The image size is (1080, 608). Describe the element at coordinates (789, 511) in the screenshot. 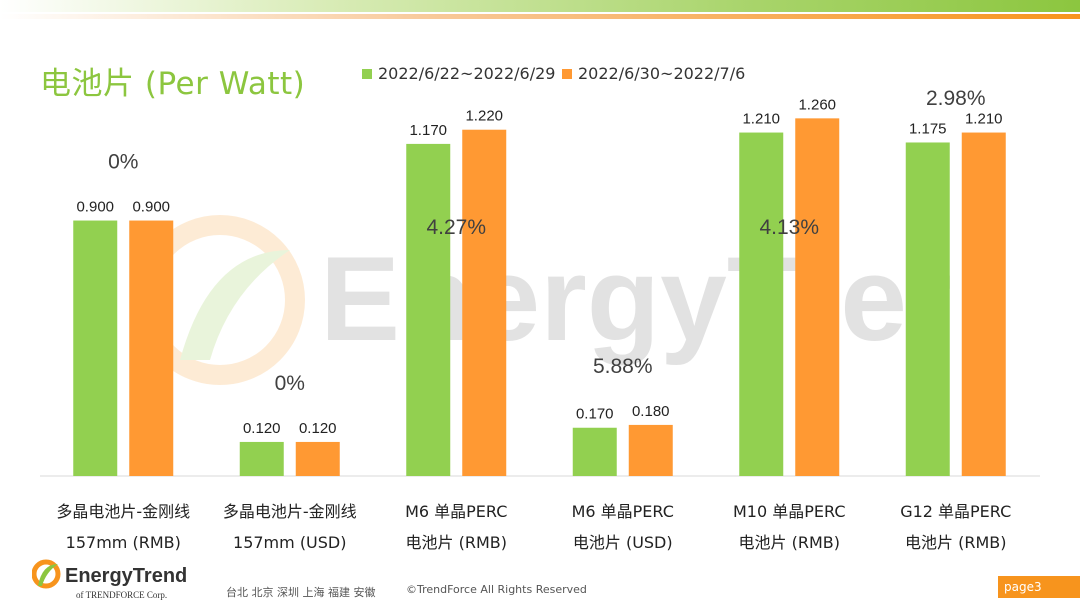

I see `category-label-4-line1: M10 单晶PERC` at that location.